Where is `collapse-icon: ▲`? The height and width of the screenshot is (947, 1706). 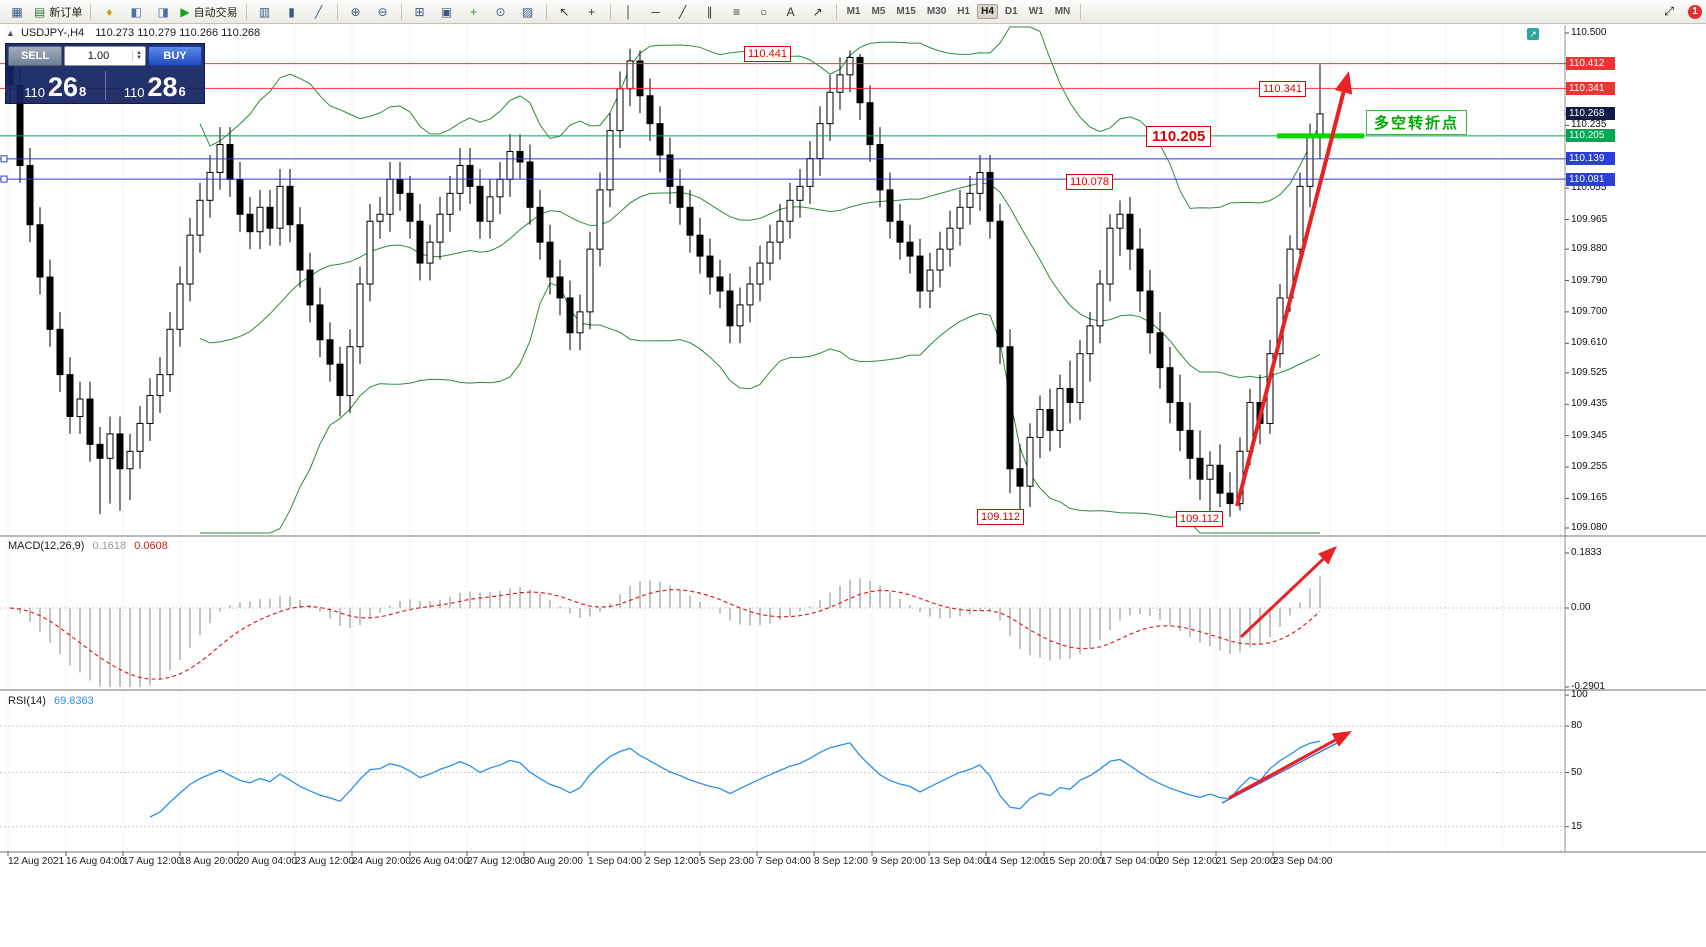
collapse-icon: ▲ is located at coordinates (10, 33).